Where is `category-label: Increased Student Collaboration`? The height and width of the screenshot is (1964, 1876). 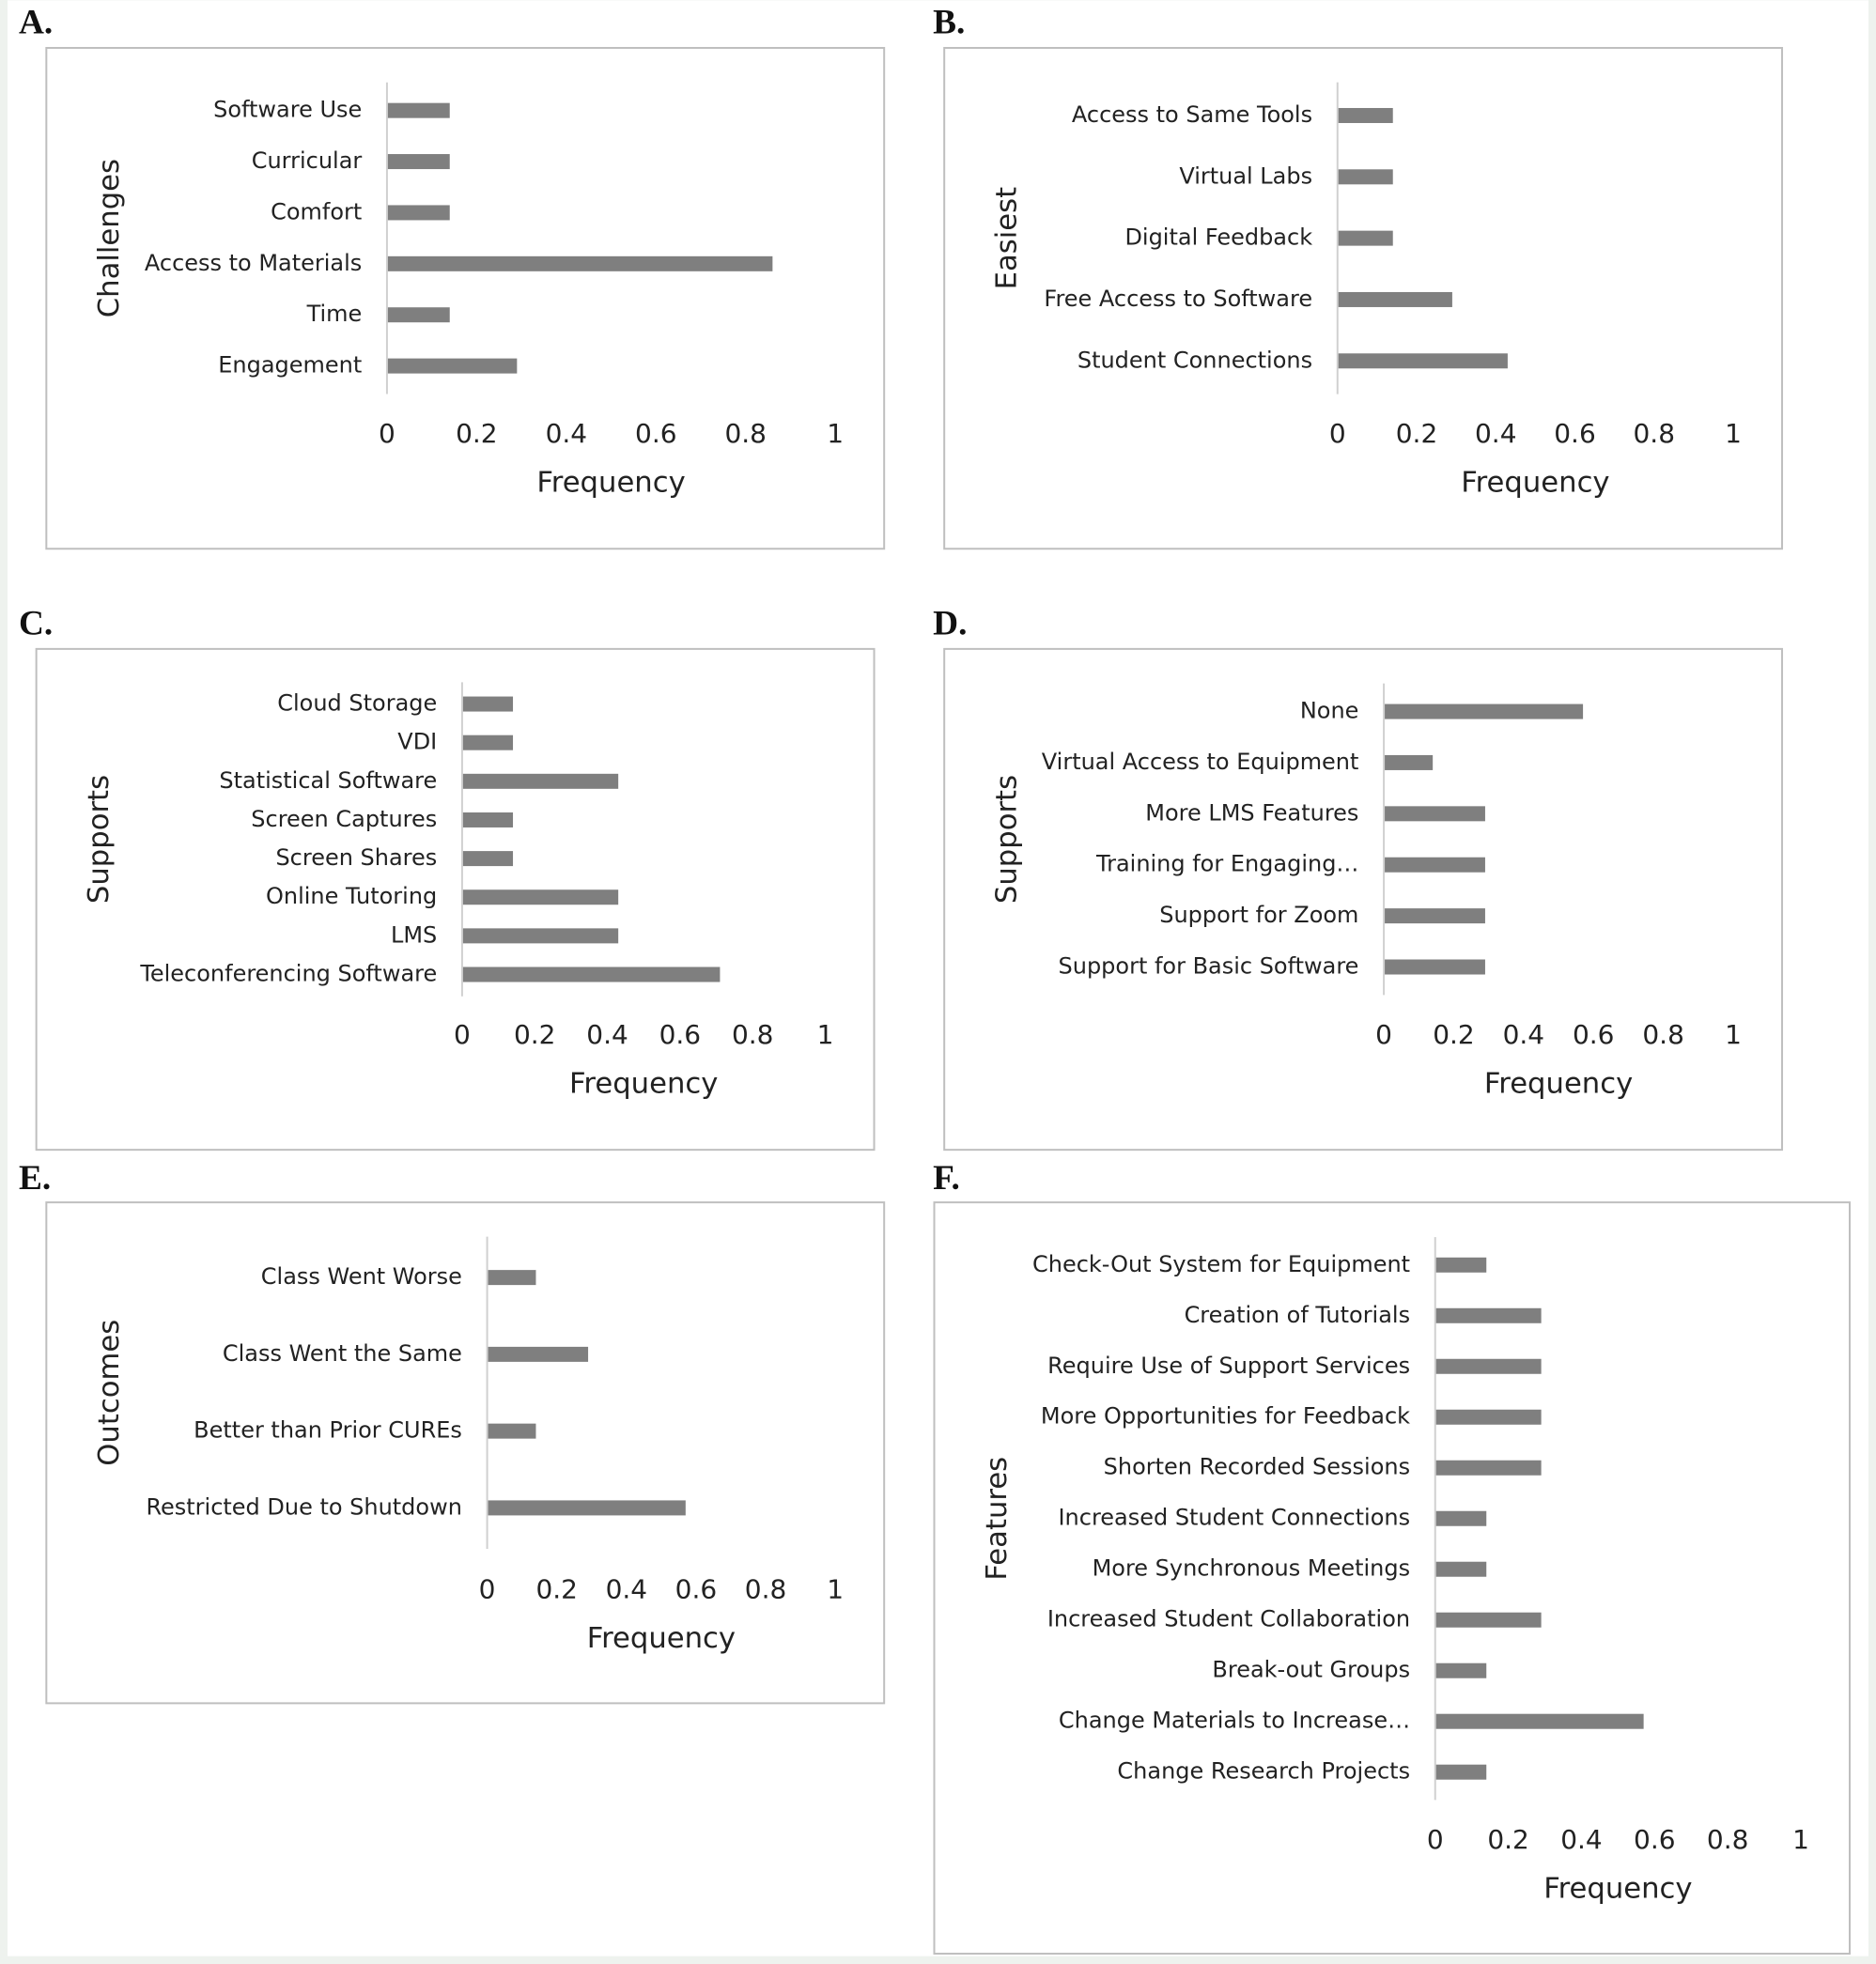
category-label: Increased Student Collaboration is located at coordinates (1228, 1619).